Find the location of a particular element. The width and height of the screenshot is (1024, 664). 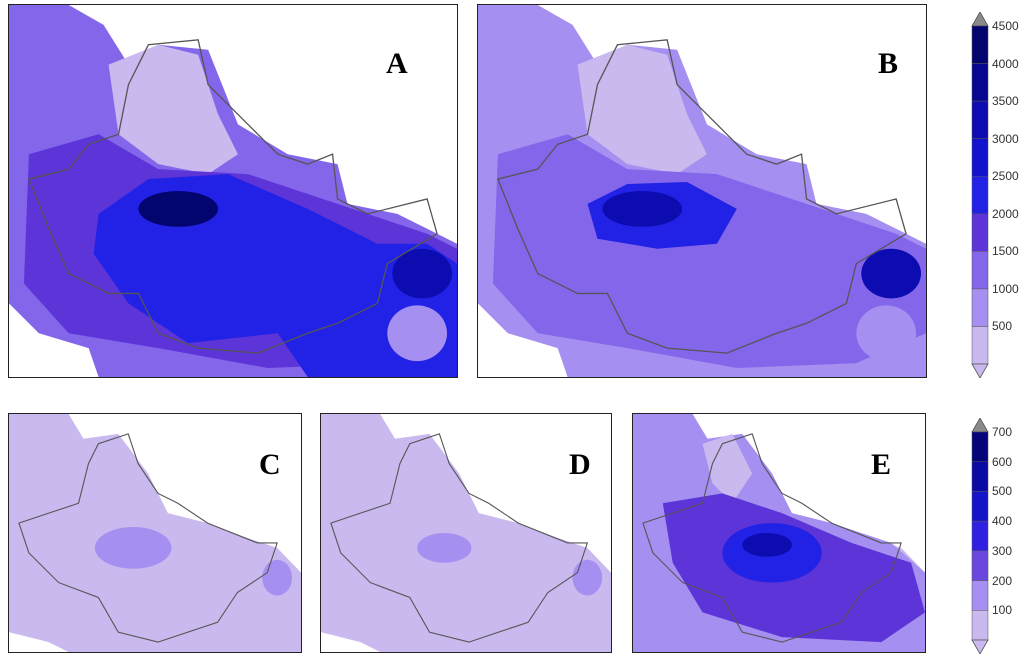

panel-a-void-sw is located at coordinates (54, 340).